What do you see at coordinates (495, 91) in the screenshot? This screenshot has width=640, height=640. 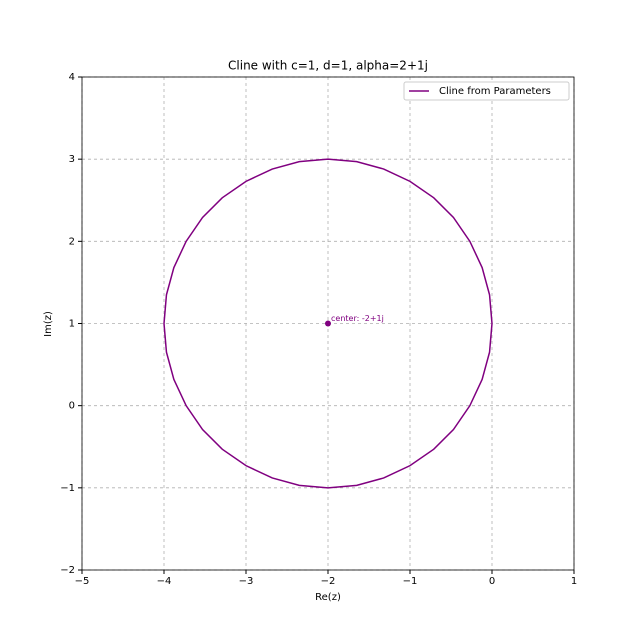 I see `legend-label: Cline from Parameters` at bounding box center [495, 91].